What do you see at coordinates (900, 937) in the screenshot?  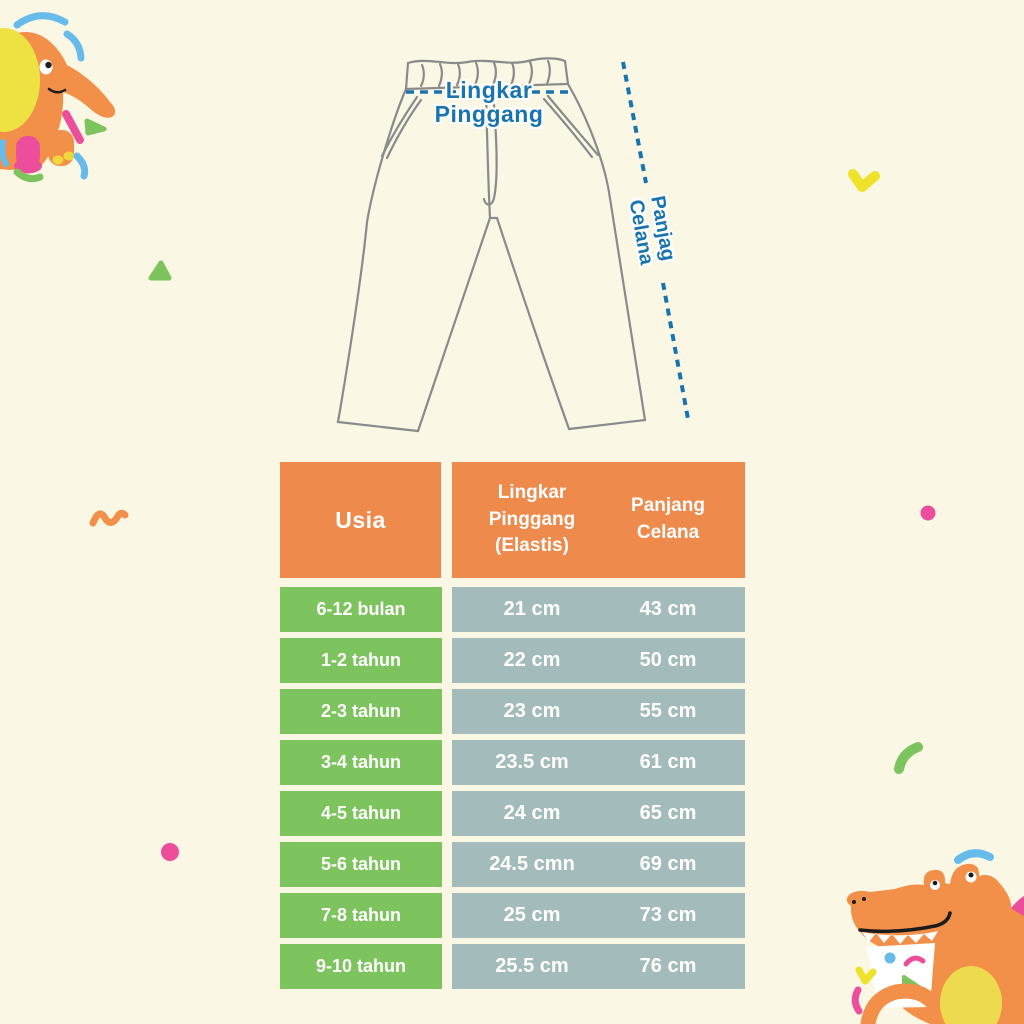 I see `croc-teeth` at bounding box center [900, 937].